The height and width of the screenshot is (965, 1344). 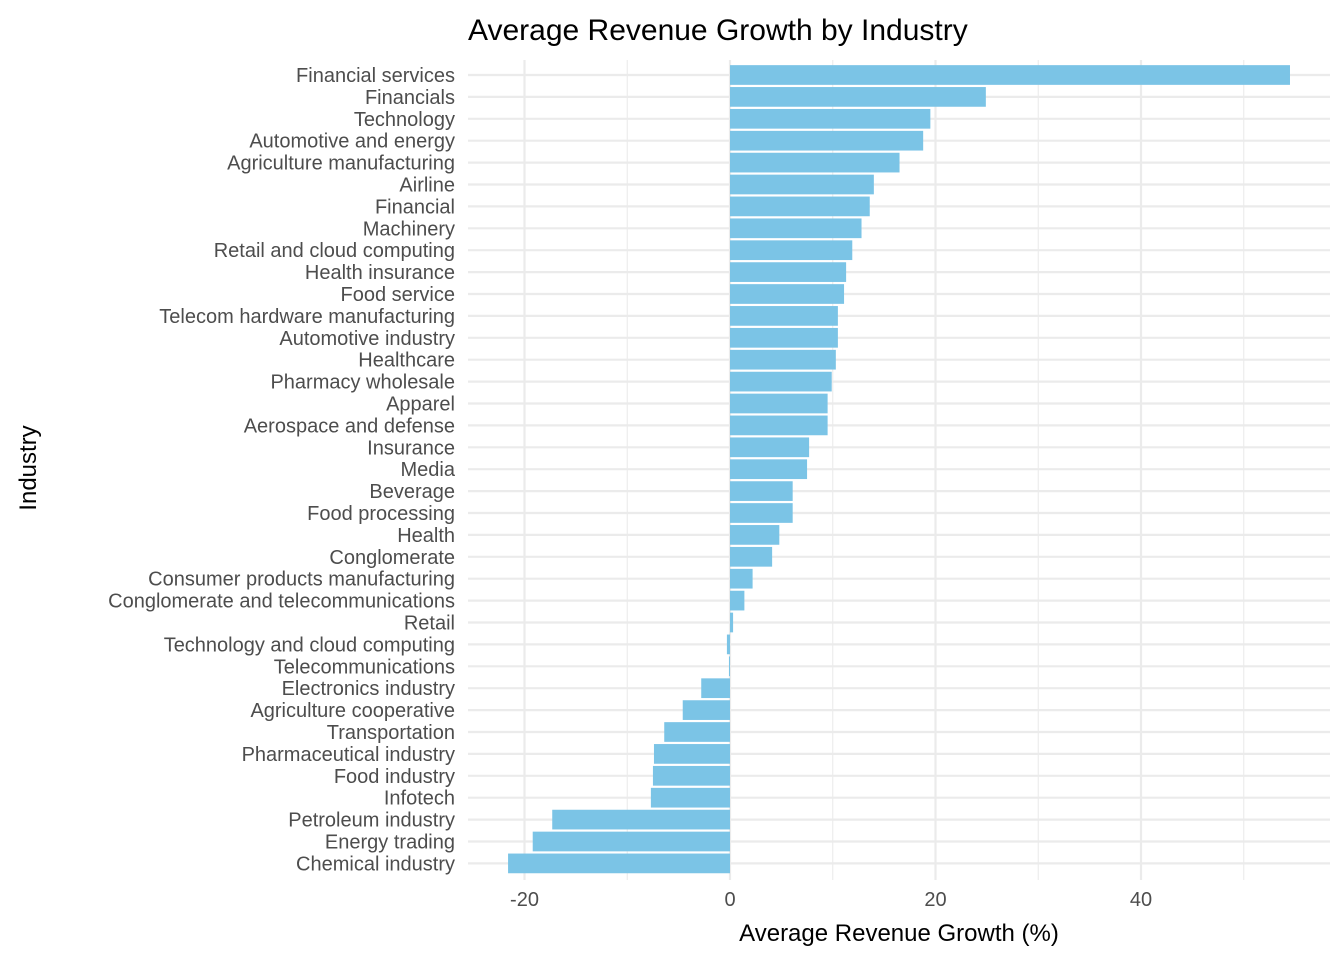 What do you see at coordinates (391, 733) in the screenshot?
I see `y-tick-label: Transportation` at bounding box center [391, 733].